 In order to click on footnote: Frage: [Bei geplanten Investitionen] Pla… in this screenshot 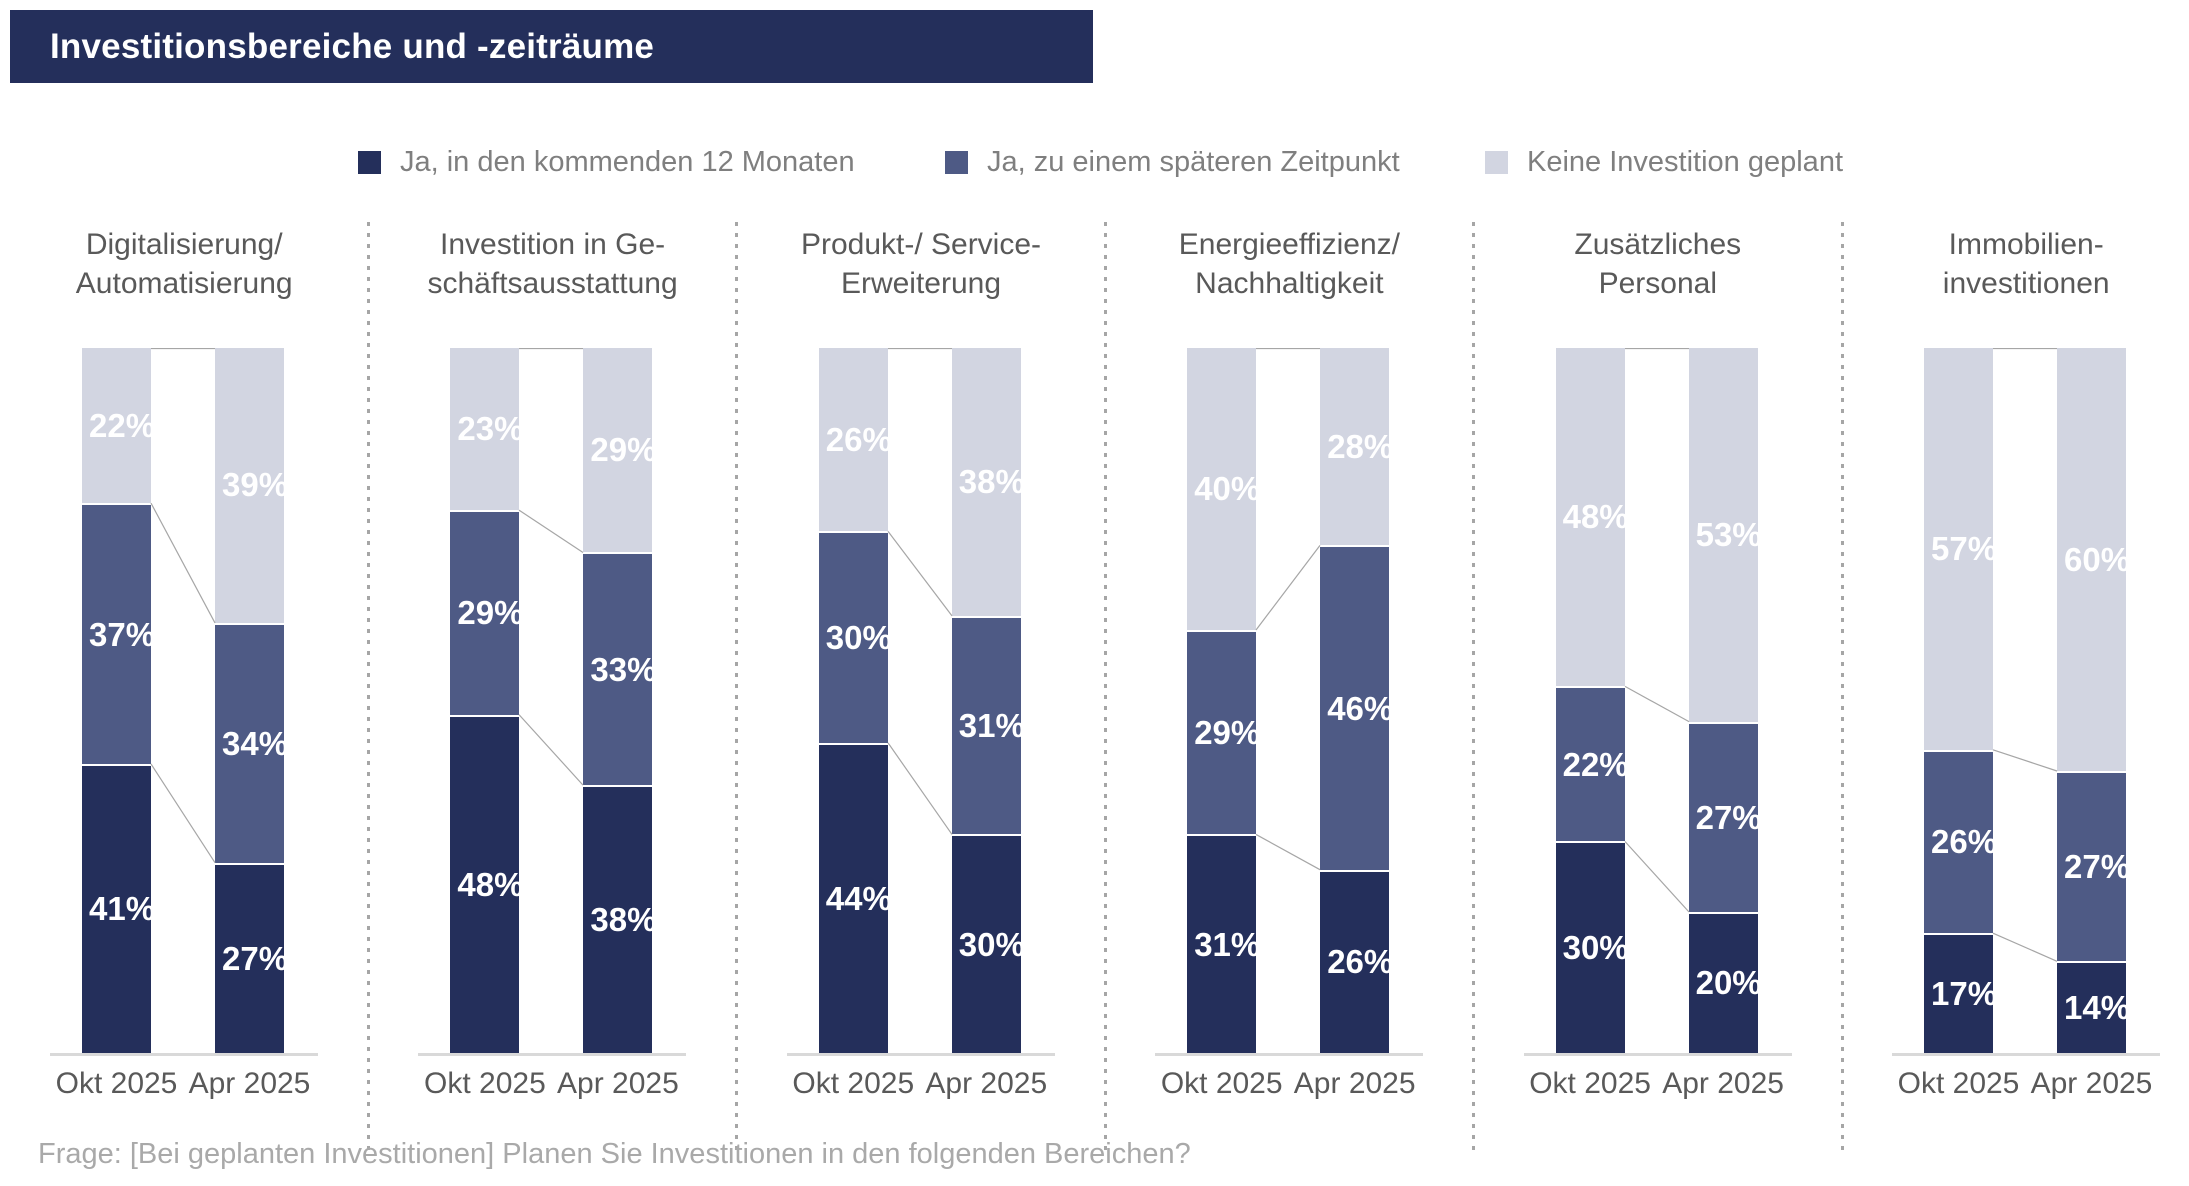, I will do `click(614, 1154)`.